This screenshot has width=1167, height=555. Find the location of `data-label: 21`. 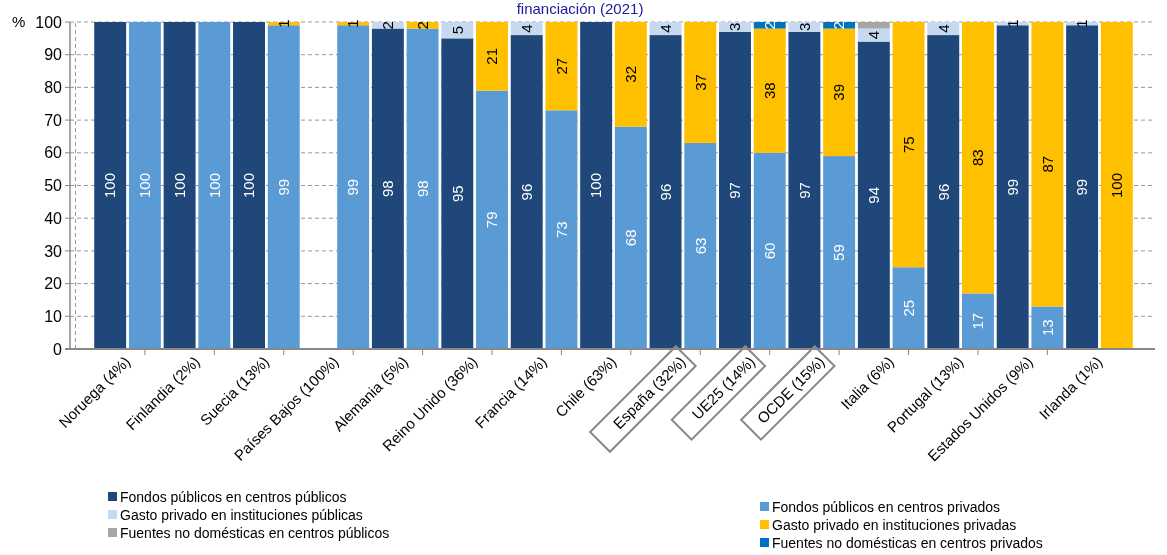

data-label: 21 is located at coordinates (492, 56).